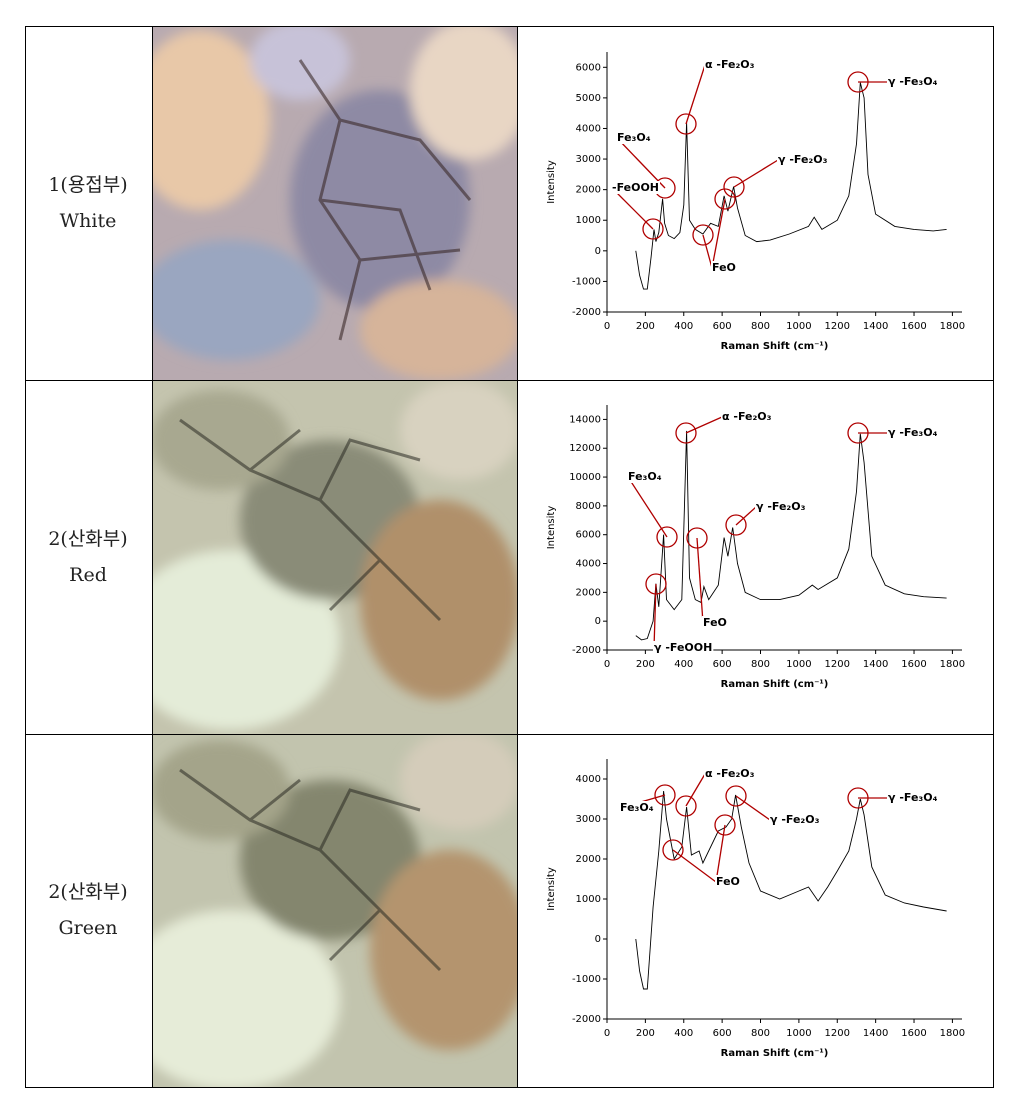  What do you see at coordinates (88, 221) in the screenshot?
I see `color-label: White` at bounding box center [88, 221].